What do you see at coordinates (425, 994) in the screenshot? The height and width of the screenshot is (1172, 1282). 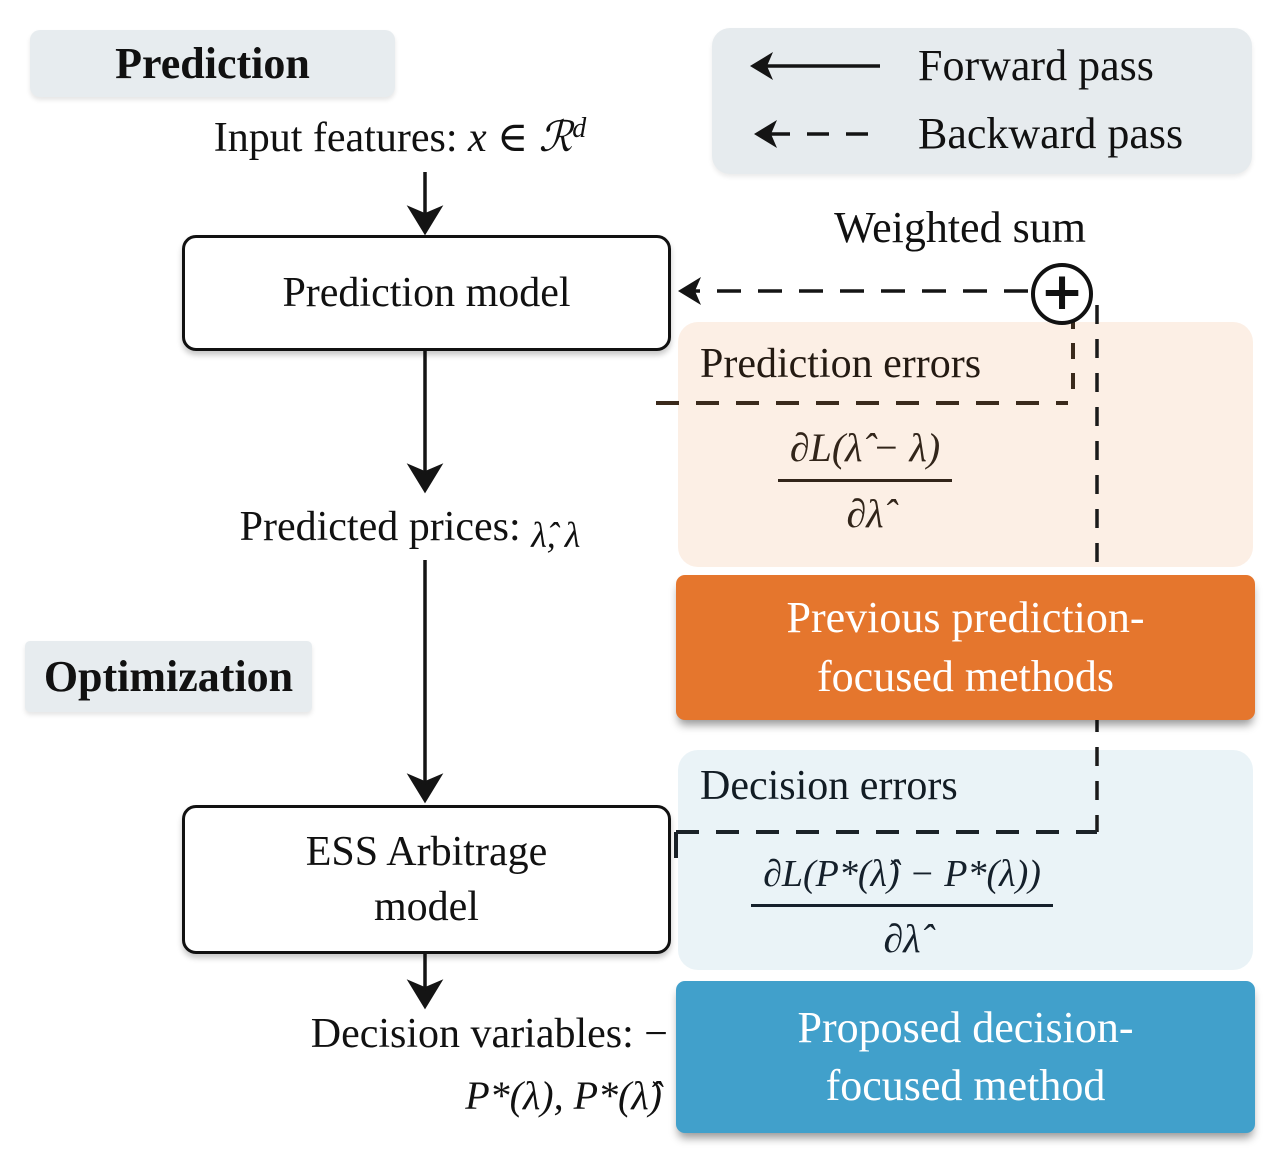 I see `arrowhead-ess-to-decision` at bounding box center [425, 994].